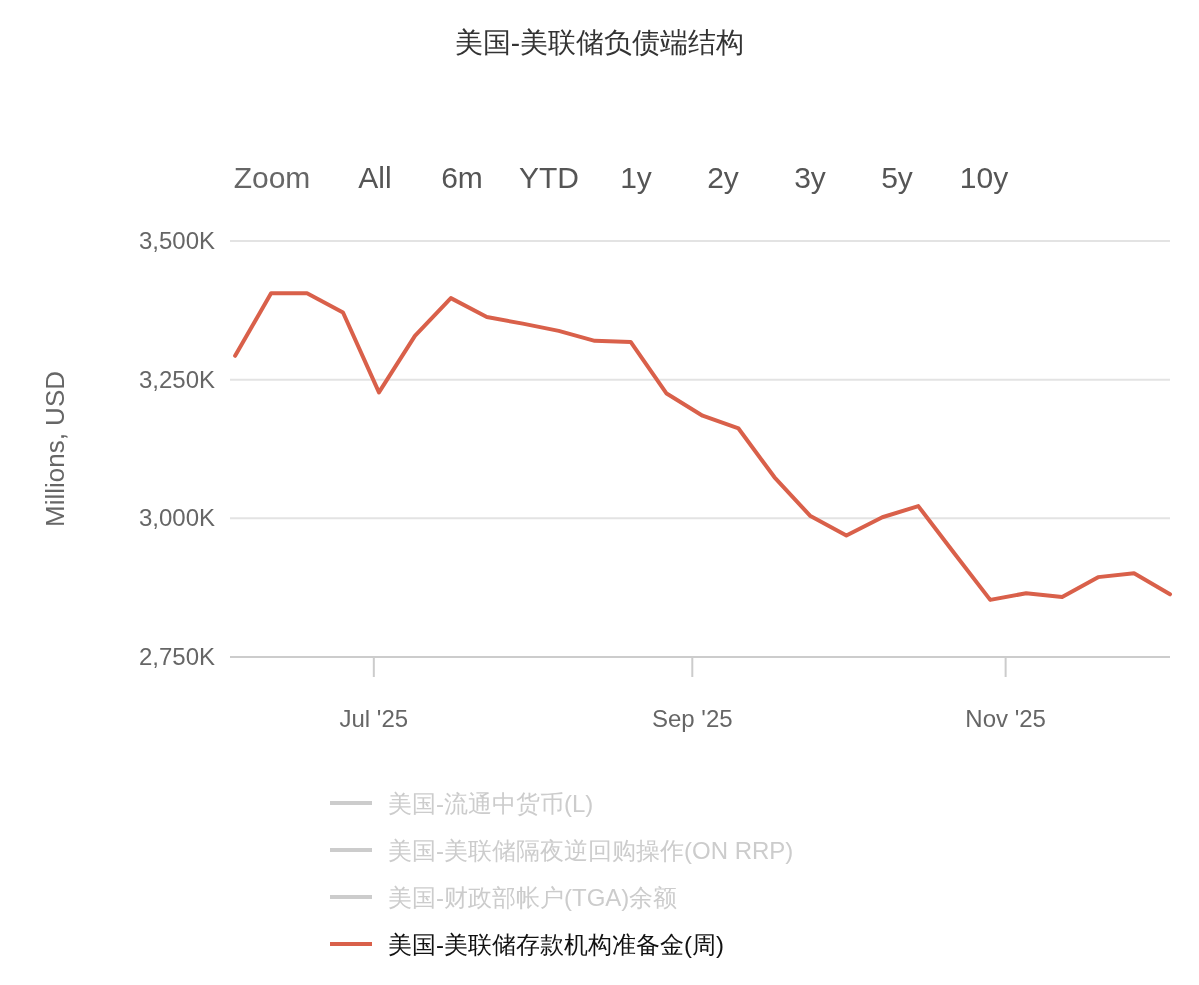  I want to click on y-tick-label: 3,000K, so click(176, 518).